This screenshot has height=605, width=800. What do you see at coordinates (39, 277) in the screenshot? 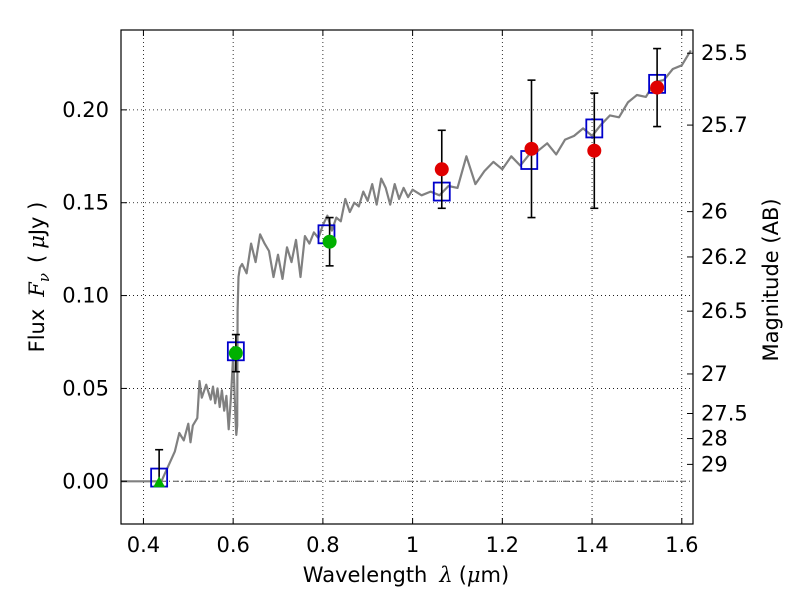
I see `y-axis-label: FluxFν(μJy )` at bounding box center [39, 277].